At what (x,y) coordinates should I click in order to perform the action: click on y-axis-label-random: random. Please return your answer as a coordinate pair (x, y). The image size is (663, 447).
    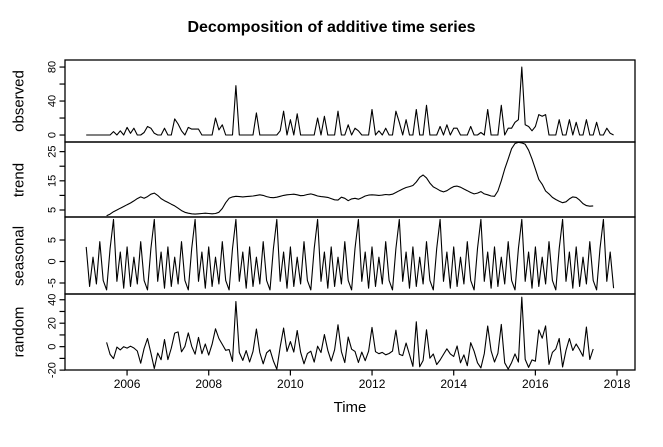
    Looking at the image, I should click on (19, 332).